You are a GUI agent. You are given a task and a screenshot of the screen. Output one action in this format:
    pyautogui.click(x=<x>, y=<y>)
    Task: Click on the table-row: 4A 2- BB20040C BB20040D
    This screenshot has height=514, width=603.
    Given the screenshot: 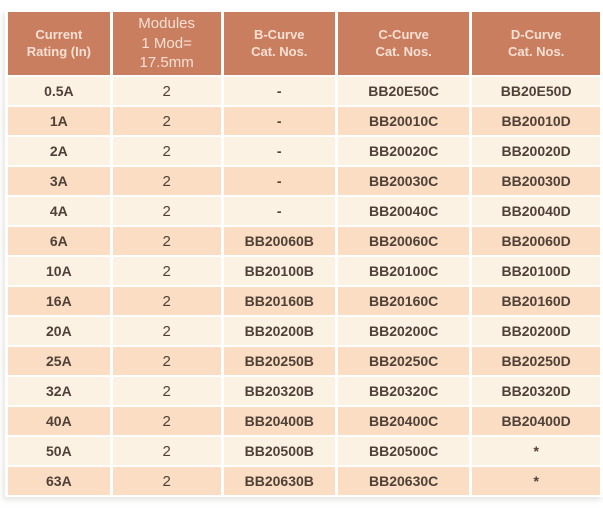 What is the action you would take?
    pyautogui.click(x=304, y=211)
    